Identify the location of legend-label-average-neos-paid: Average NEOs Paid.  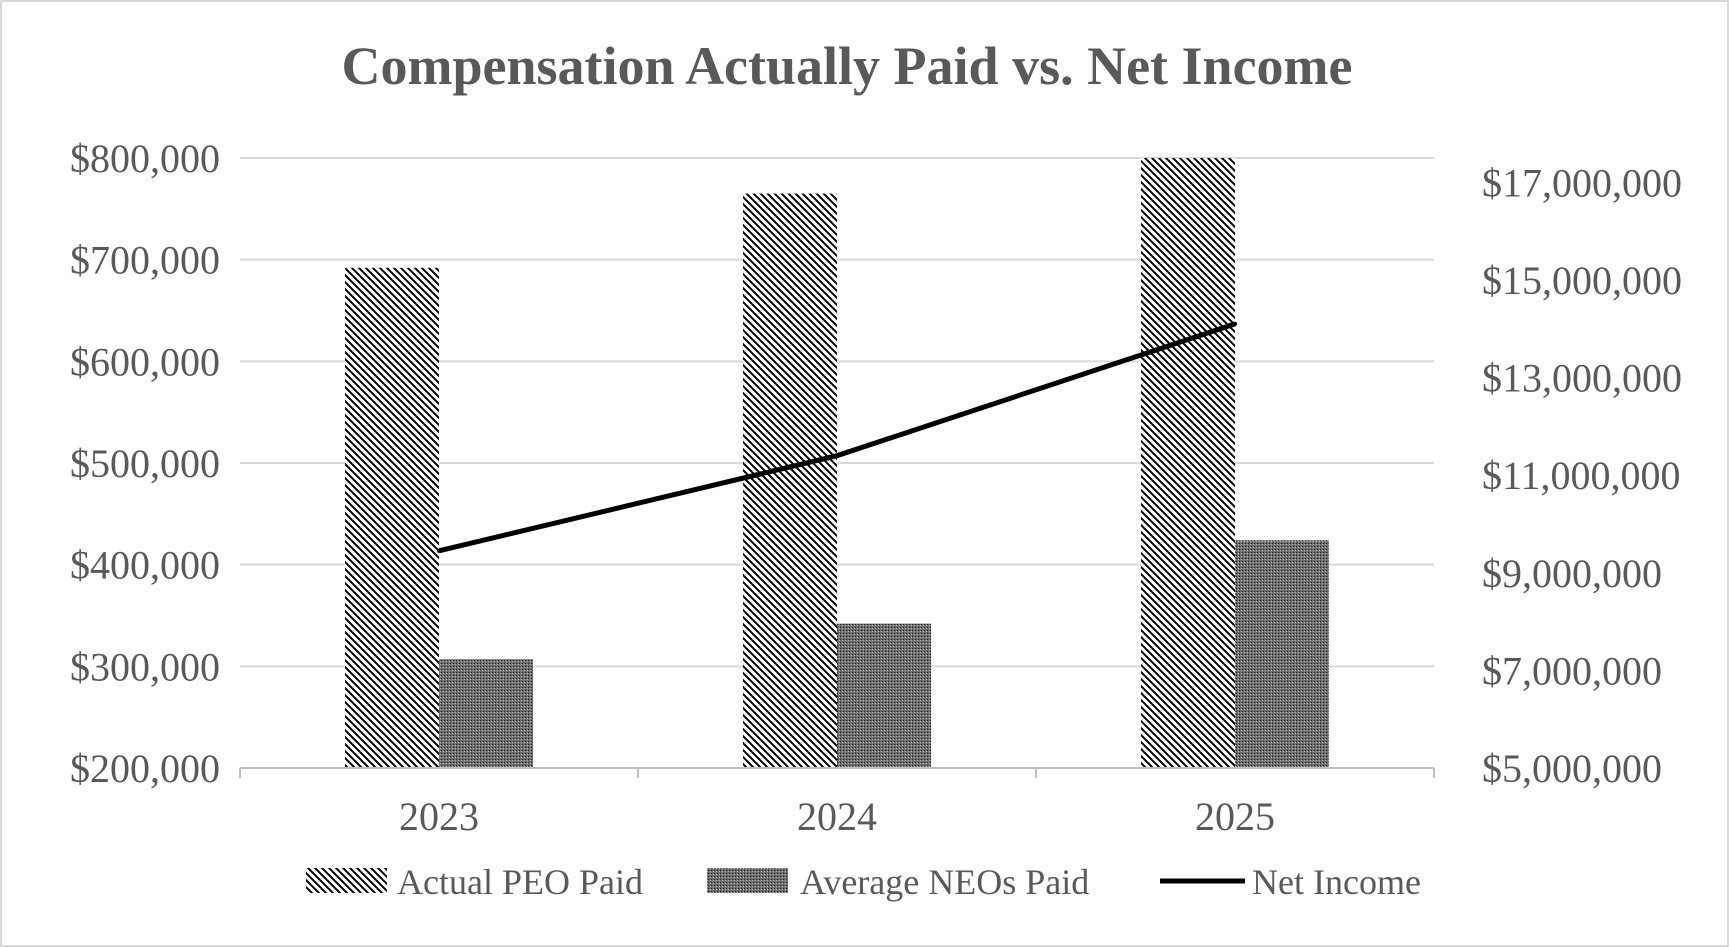
(944, 882).